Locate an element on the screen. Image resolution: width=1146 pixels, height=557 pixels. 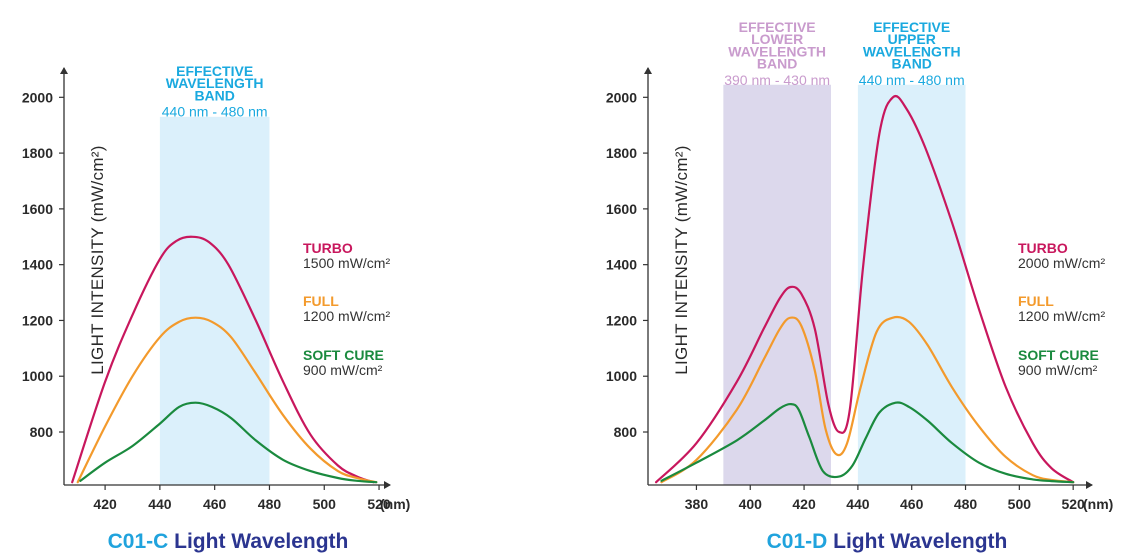
band-label-line: UPPER is located at coordinates (912, 39).